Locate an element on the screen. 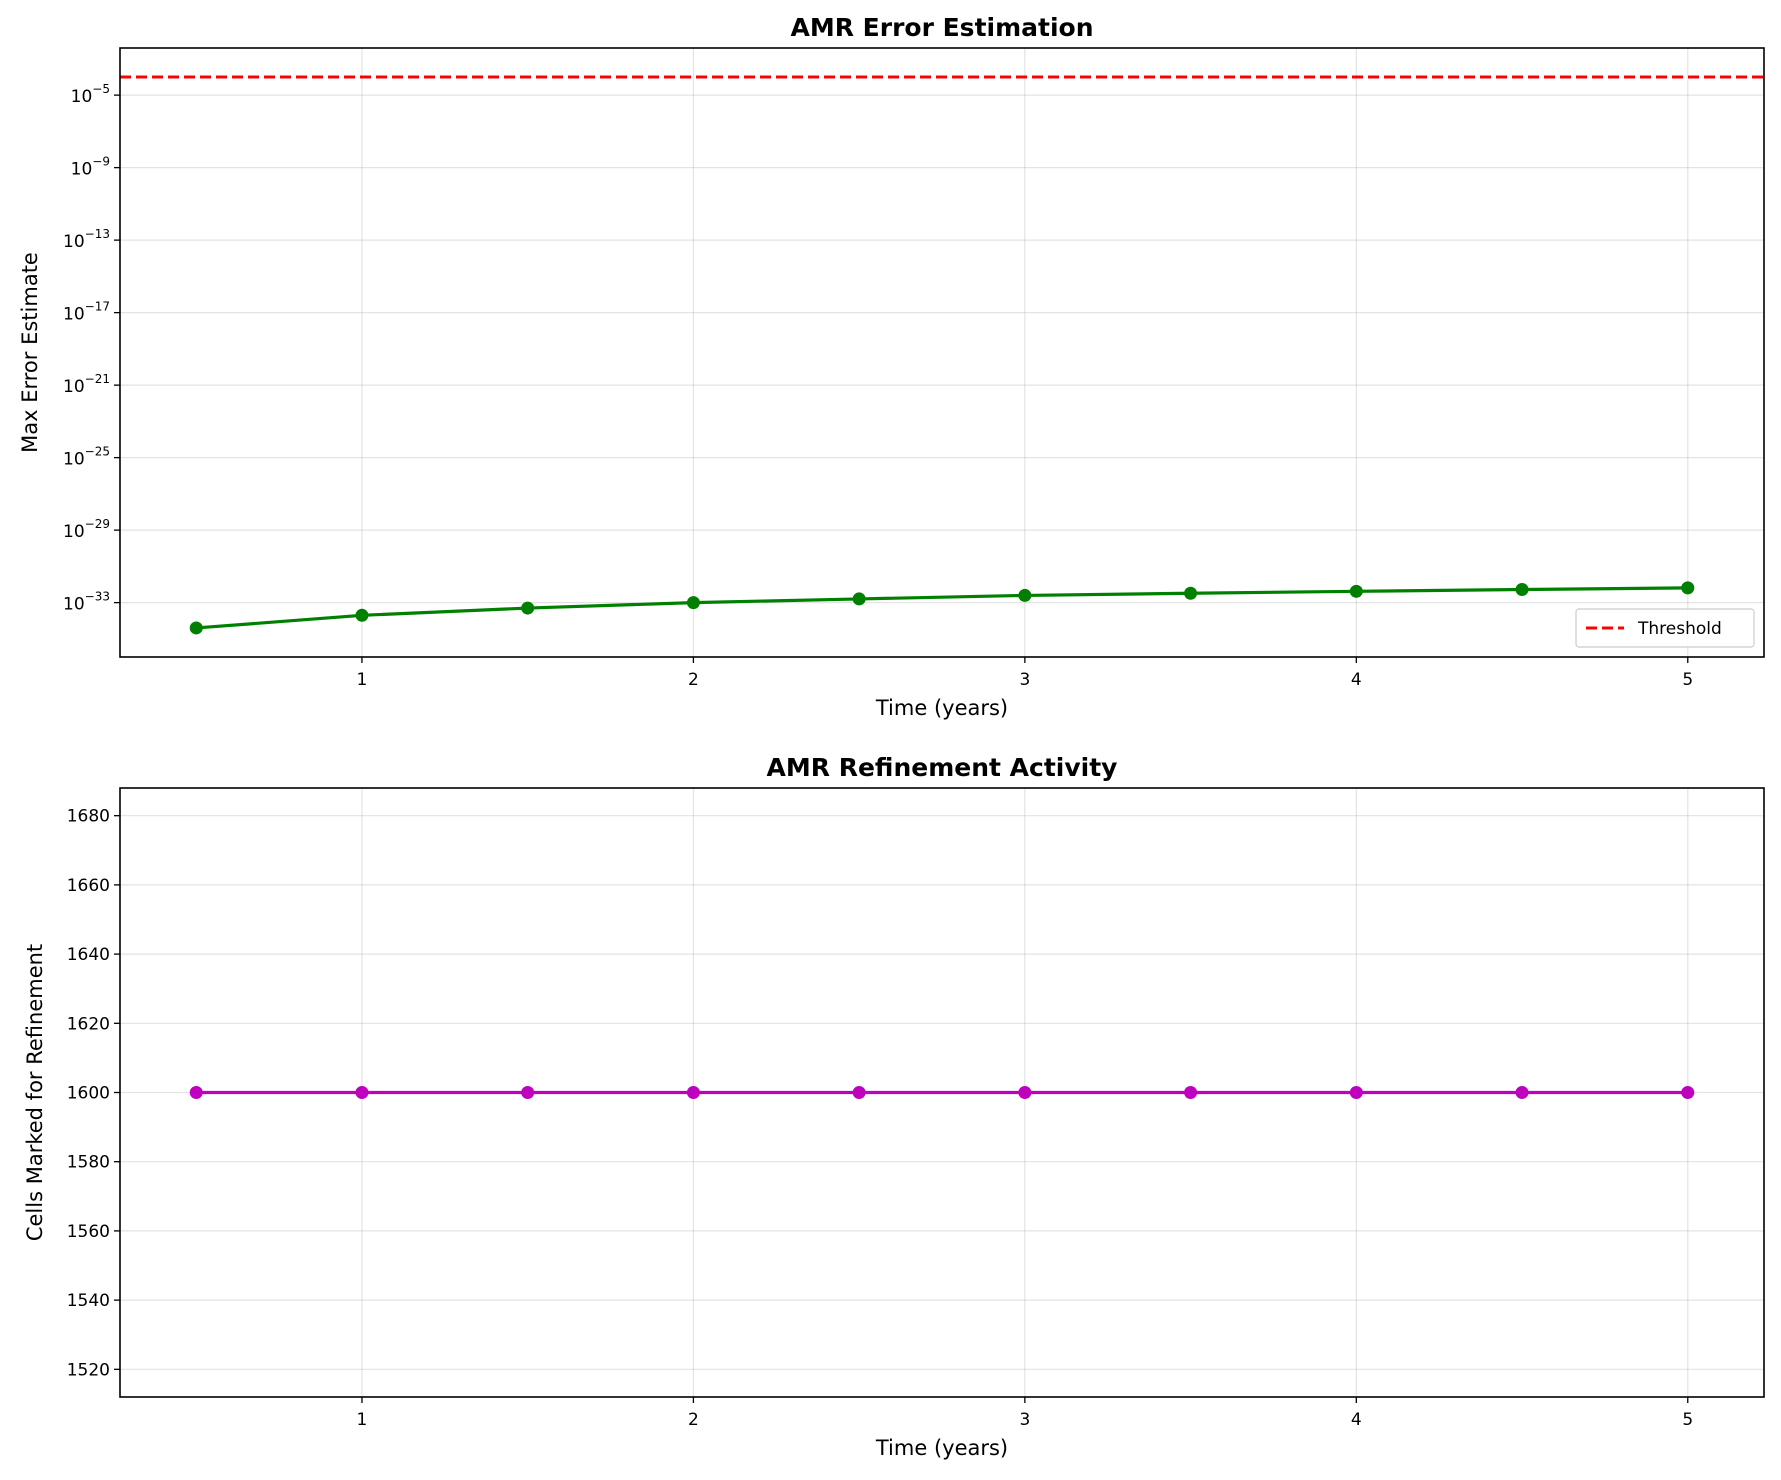  y-tick-label: 1540 is located at coordinates (88, 1301).